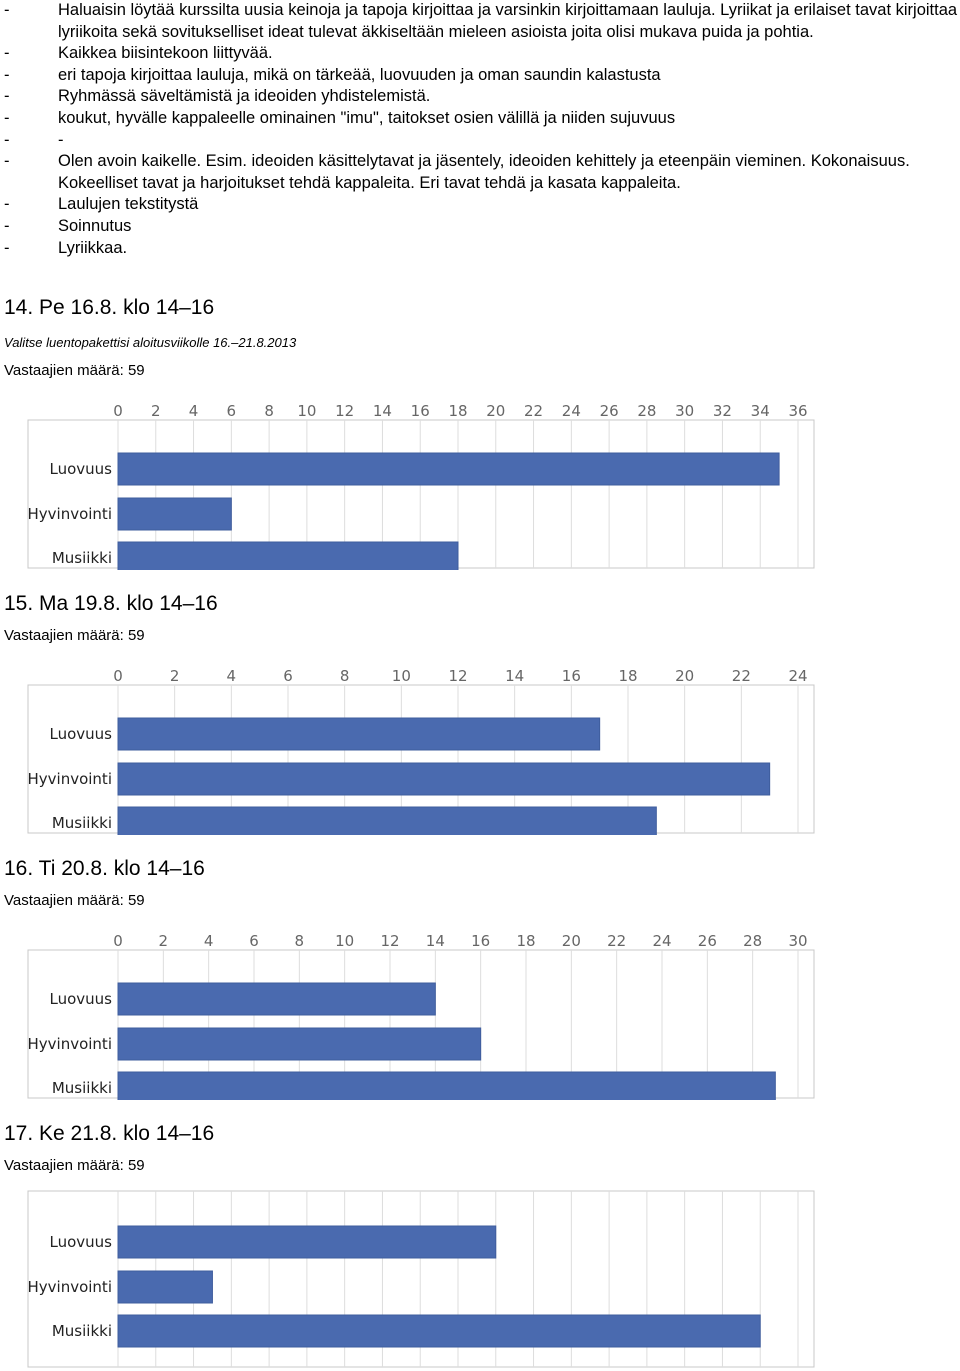 The height and width of the screenshot is (1371, 960). I want to click on list-item-text: Kaikkea biisintekoon liittyvää., so click(165, 53).